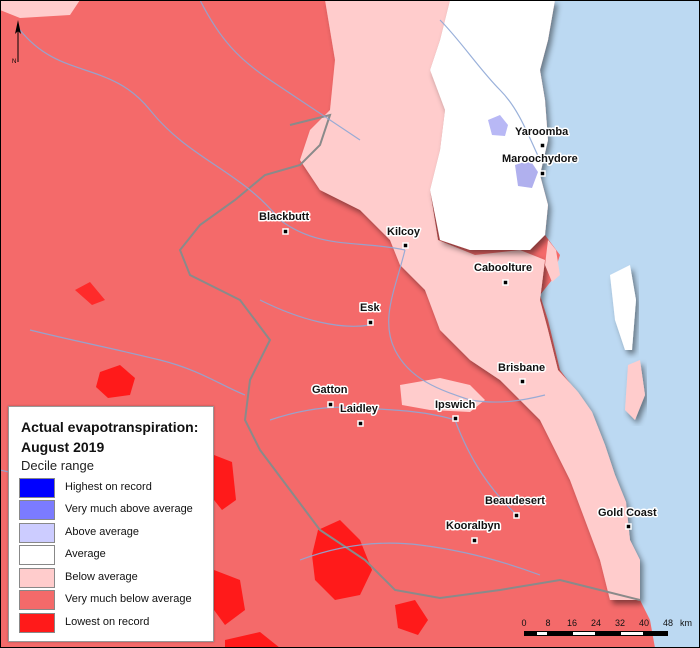 This screenshot has width=700, height=648. What do you see at coordinates (284, 217) in the screenshot?
I see `svg-text: Blackbutt` at bounding box center [284, 217].